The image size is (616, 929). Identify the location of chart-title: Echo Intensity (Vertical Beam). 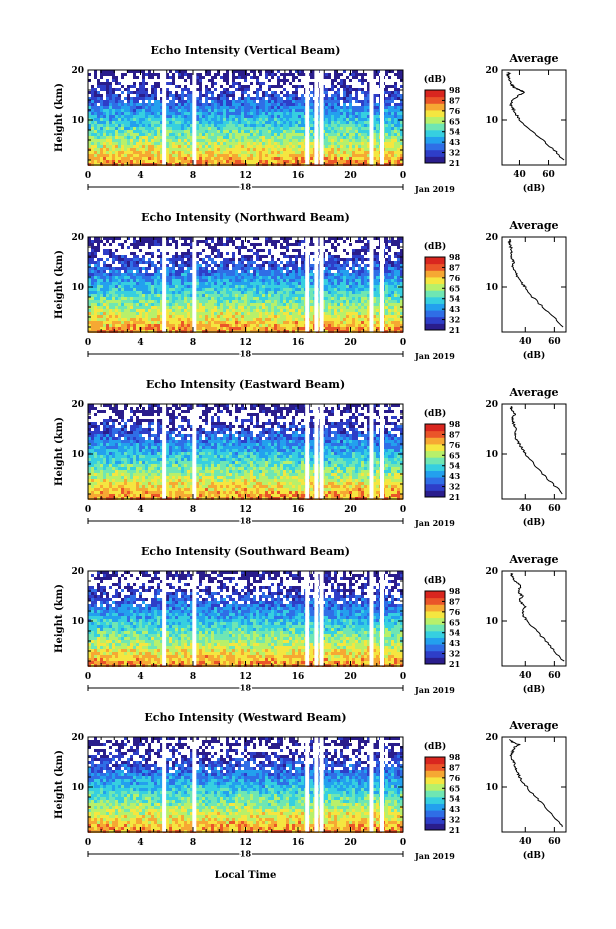
(245, 50).